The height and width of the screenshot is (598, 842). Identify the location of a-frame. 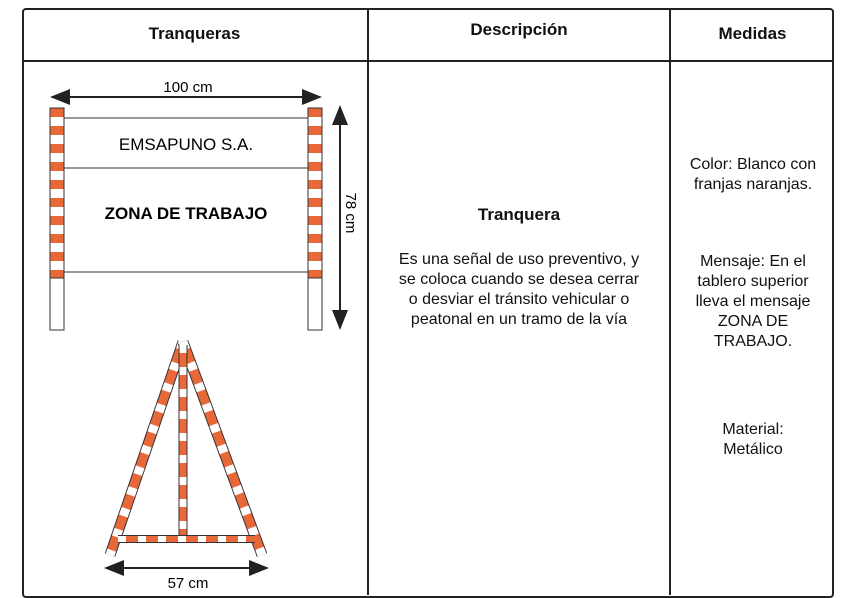
(186, 448).